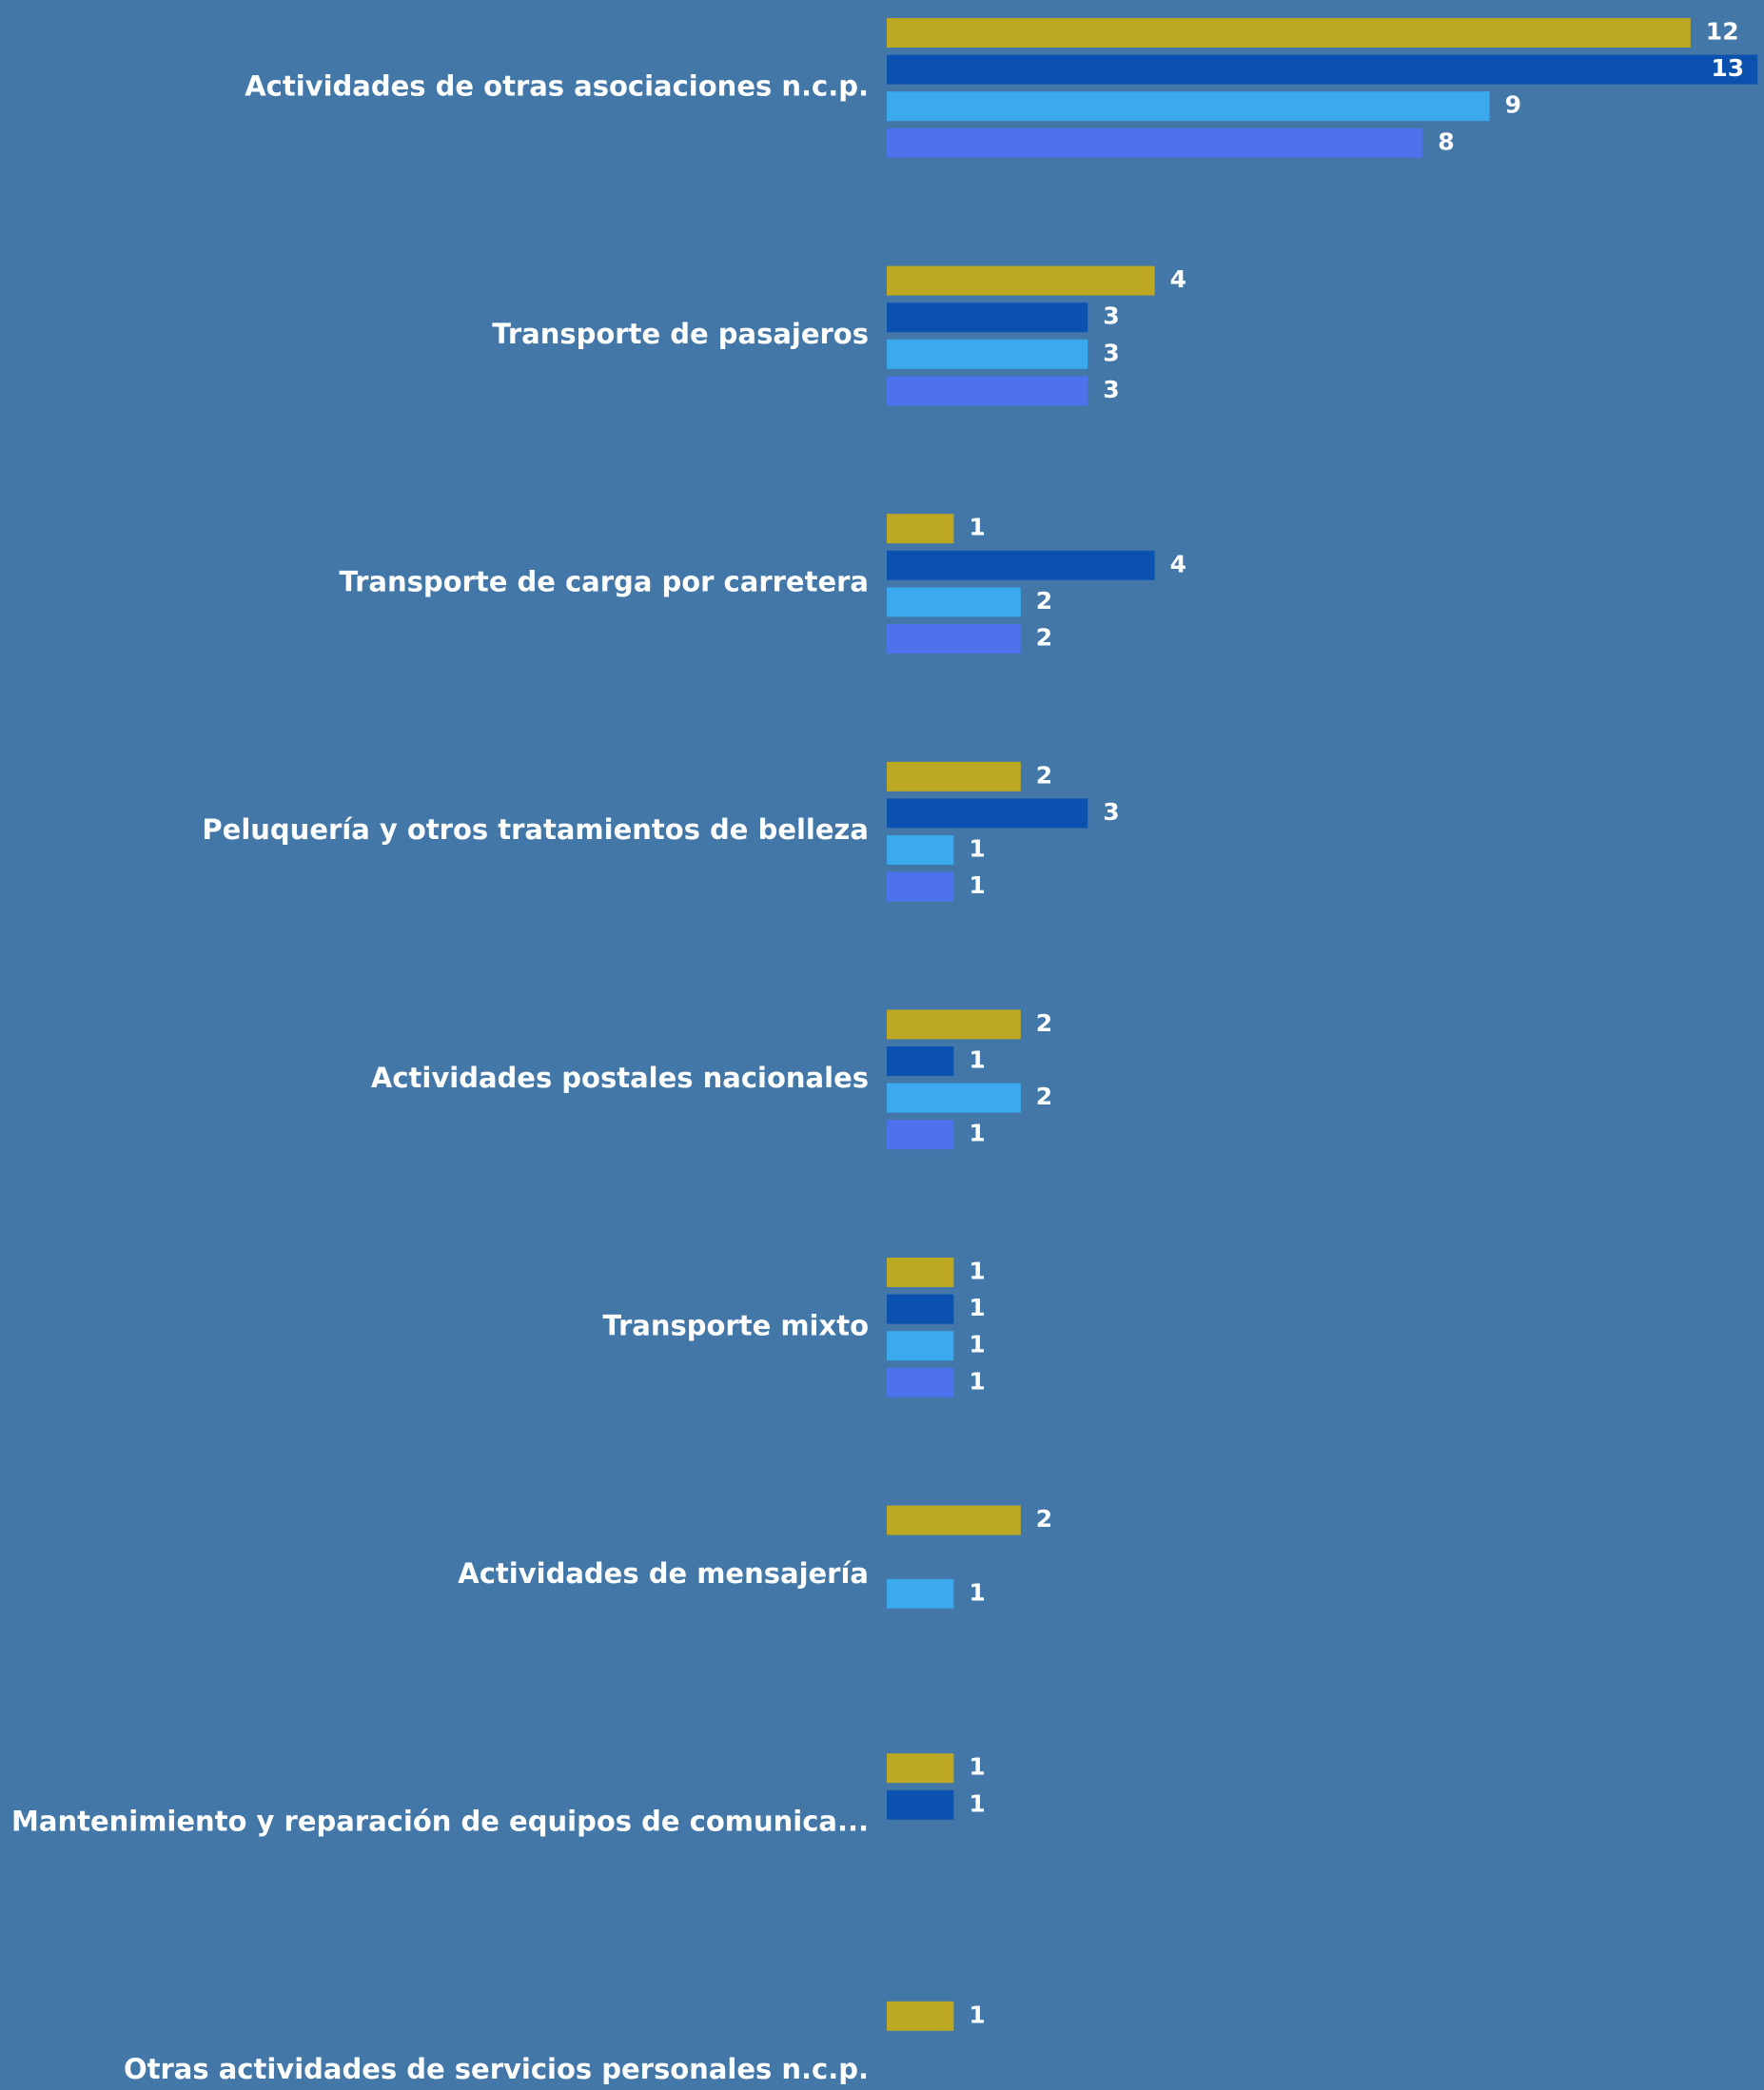 This screenshot has width=1764, height=2090. I want to click on data-label: 9, so click(1513, 105).